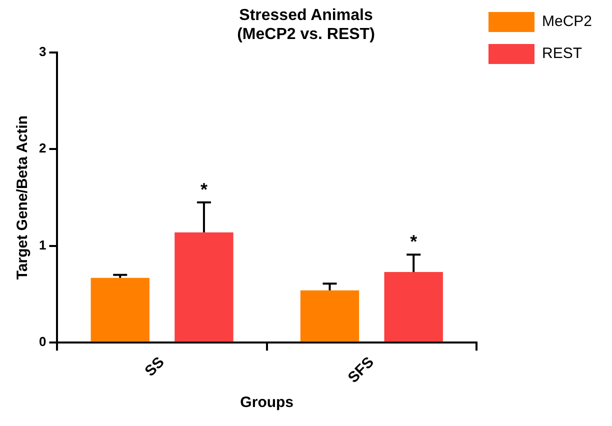  I want to click on text: Stressed Animals, so click(306, 15).